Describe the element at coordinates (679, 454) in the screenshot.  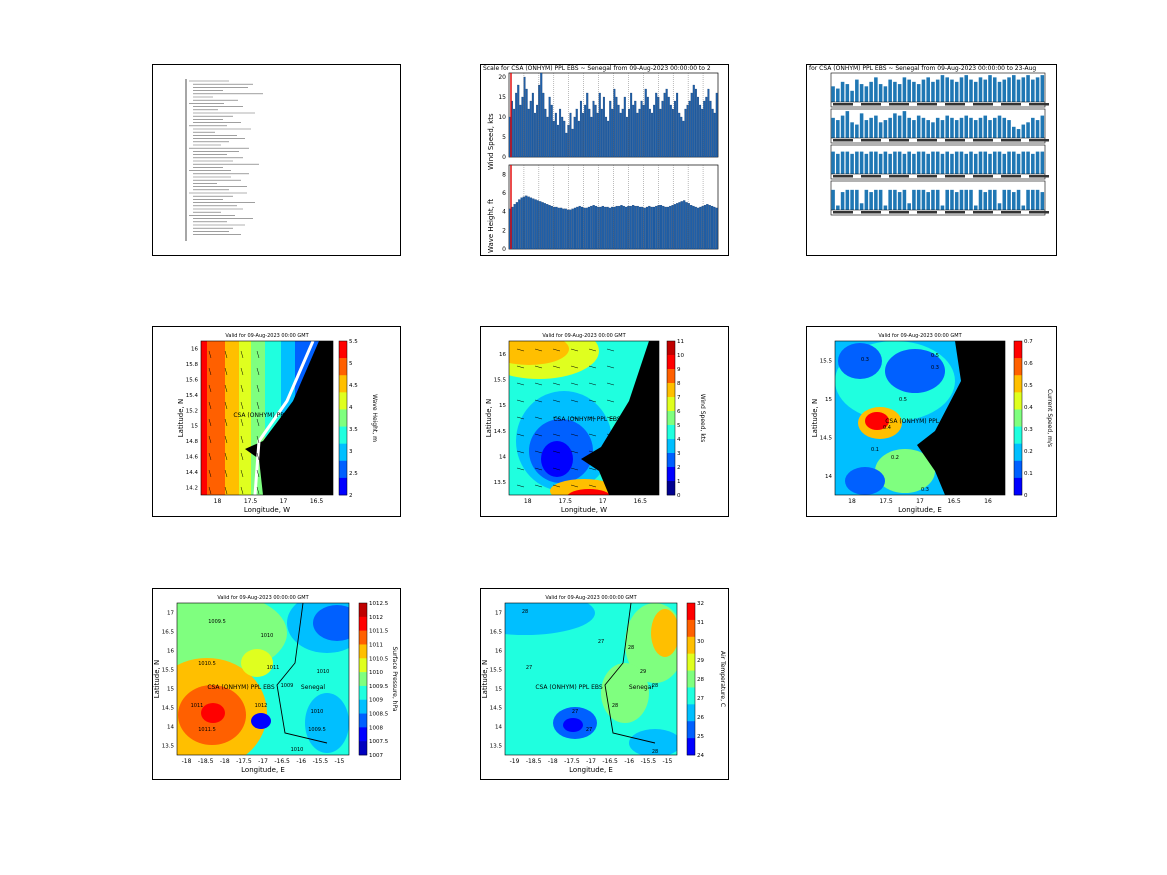
I see `wind-colorbar-tick: 3` at that location.